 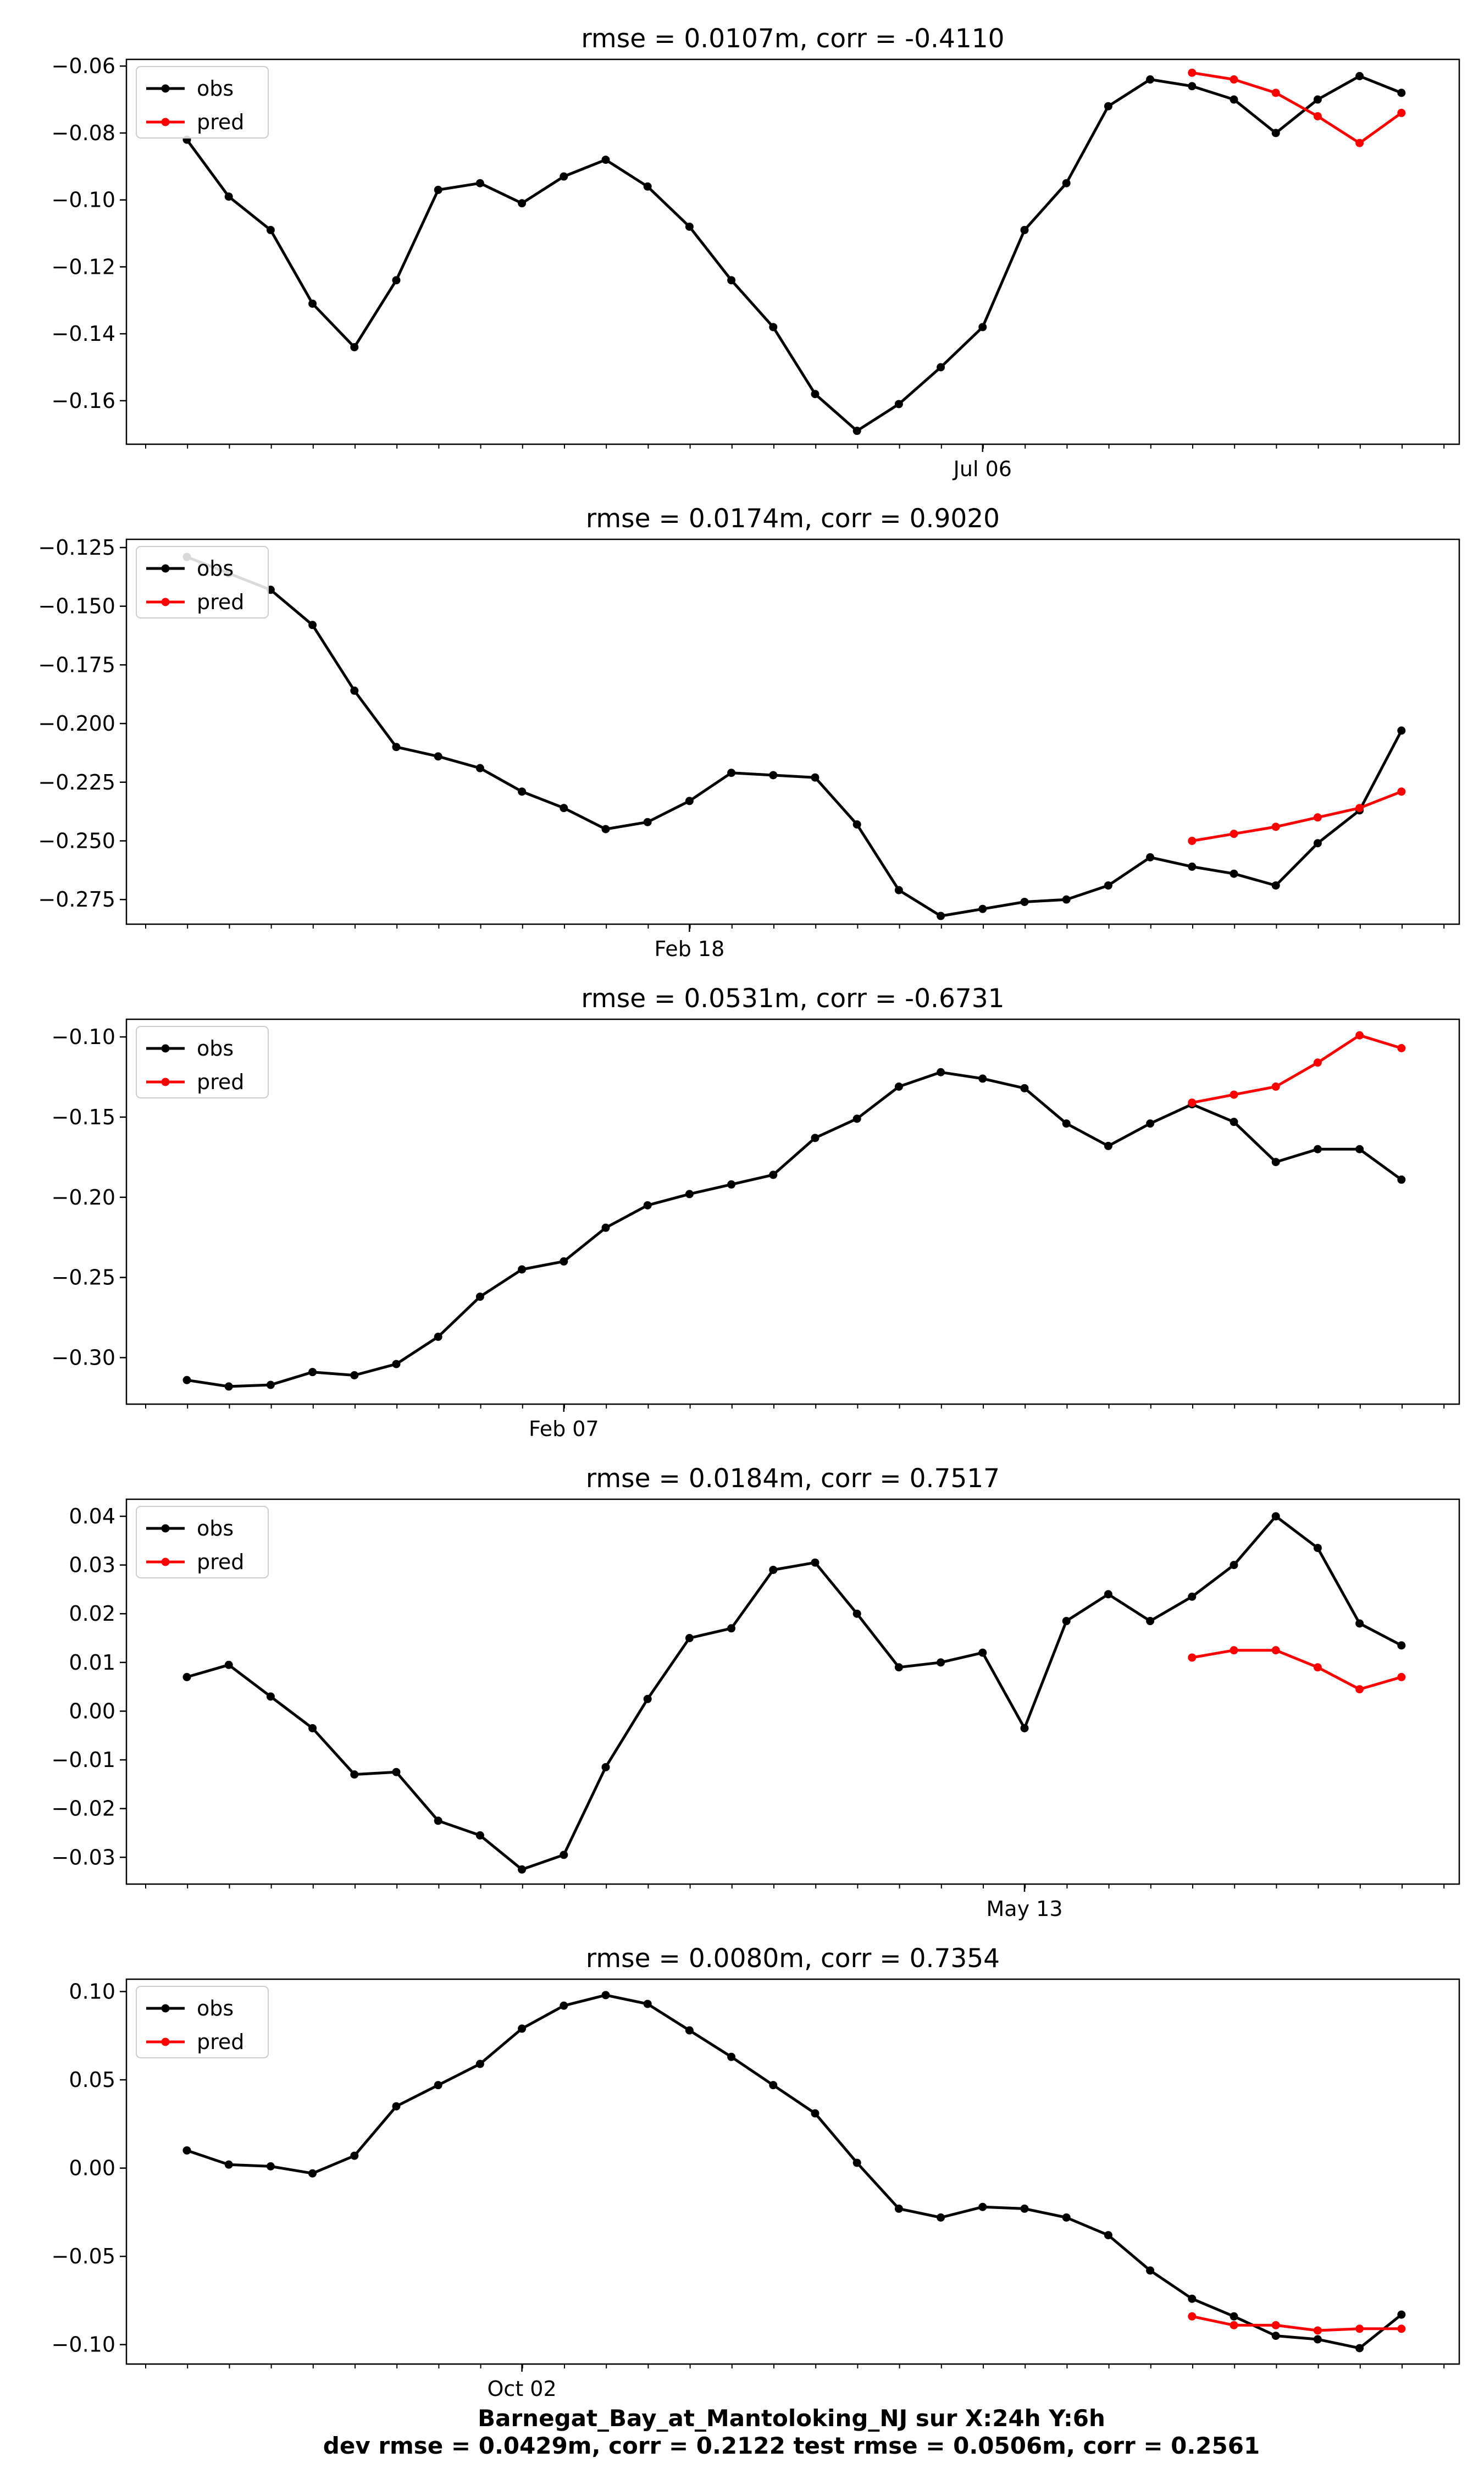 I want to click on y-tick-label: −0.10, so click(x=83, y=1037).